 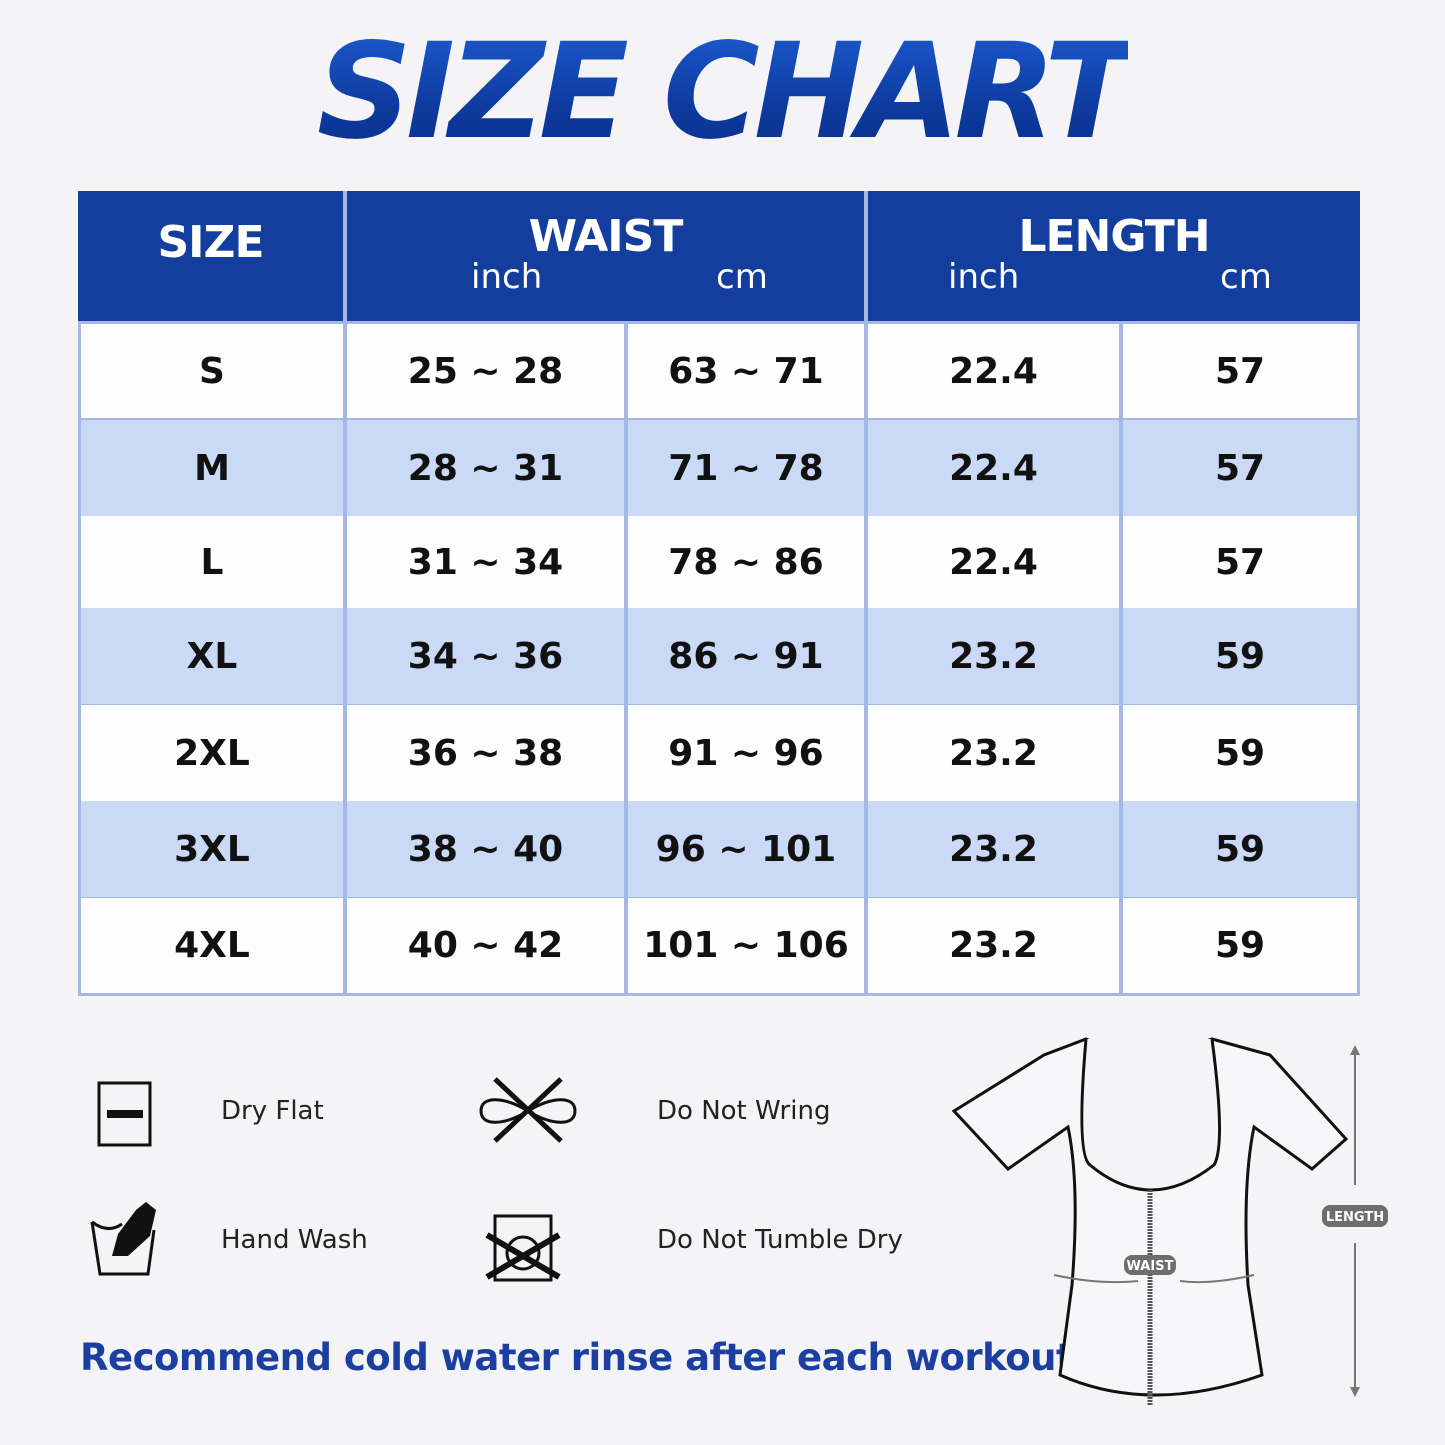 I want to click on cell-waist-inch: 28 ~ 31, so click(x=485, y=468).